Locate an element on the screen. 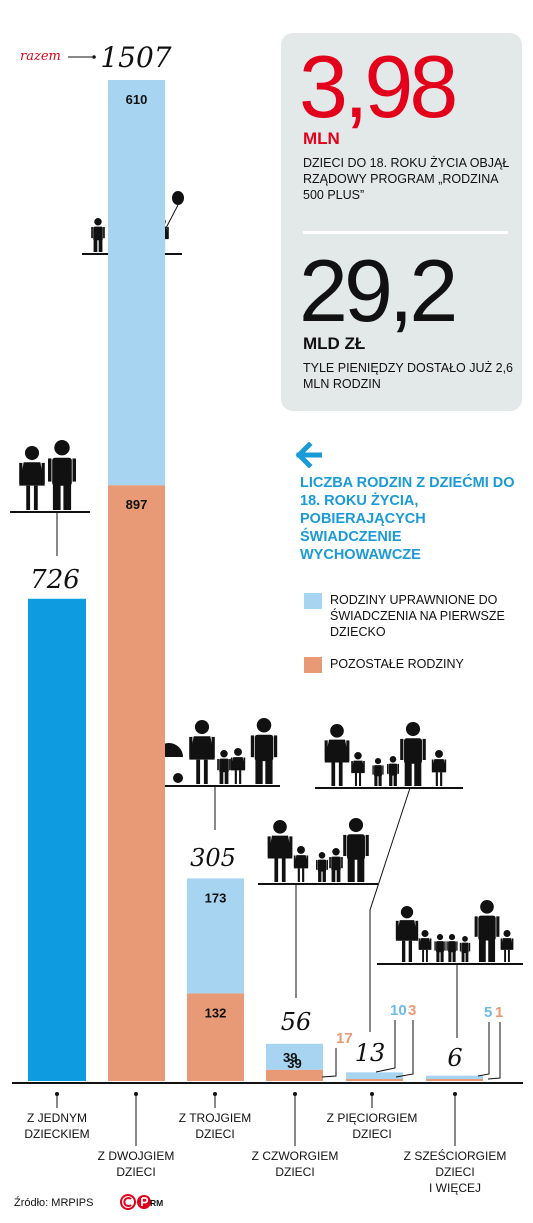 The width and height of the screenshot is (533, 1223). total-caption: razem is located at coordinates (40, 56).